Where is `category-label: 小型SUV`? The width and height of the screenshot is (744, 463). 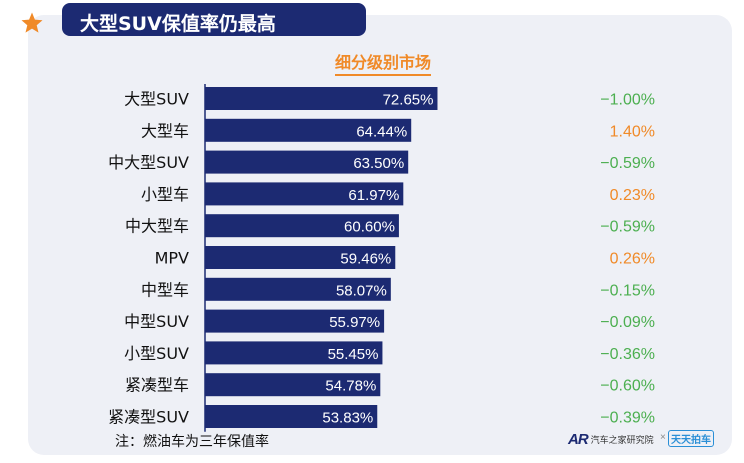
category-label: 小型SUV is located at coordinates (156, 353).